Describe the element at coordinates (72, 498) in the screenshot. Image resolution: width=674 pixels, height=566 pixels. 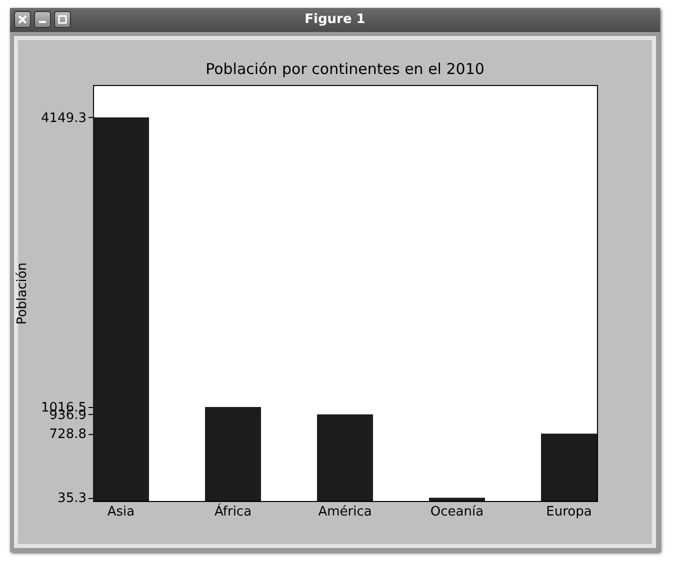
I see `y-tick-label: 35.3` at that location.